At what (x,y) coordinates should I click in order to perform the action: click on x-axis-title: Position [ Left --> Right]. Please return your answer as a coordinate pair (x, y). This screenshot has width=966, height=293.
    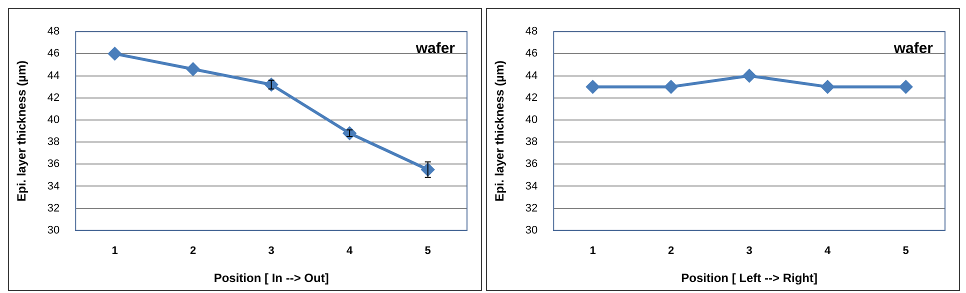
    Looking at the image, I should click on (749, 278).